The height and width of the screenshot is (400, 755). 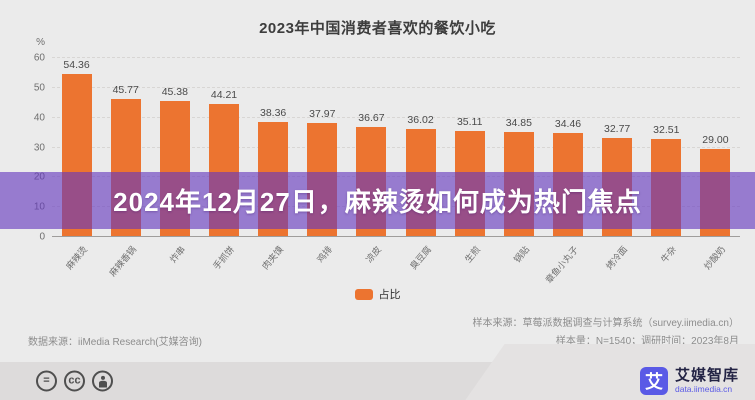 I want to click on y-tick-label: 60, so click(x=39, y=58).